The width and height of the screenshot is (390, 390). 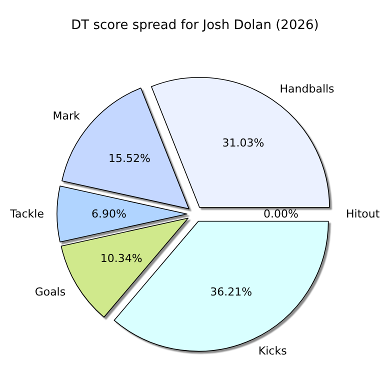 I want to click on category-label: Hitout, so click(x=363, y=214).